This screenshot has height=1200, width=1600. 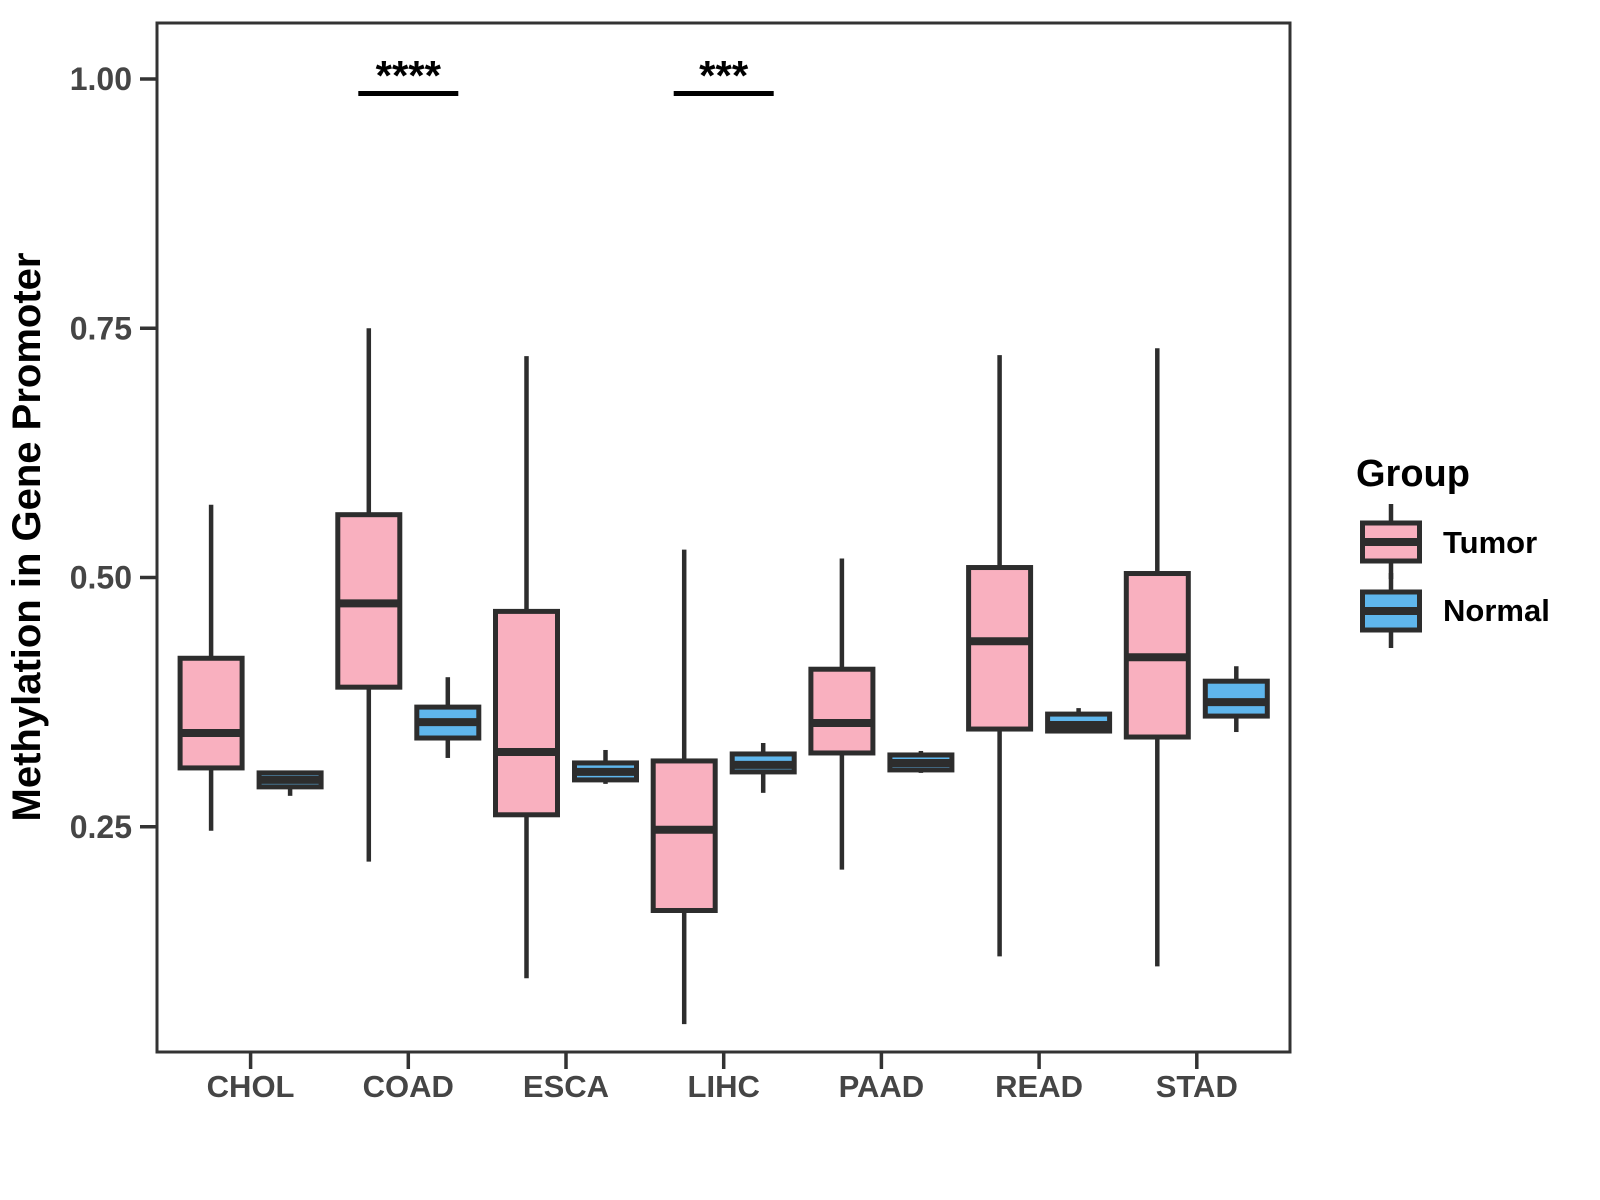 I want to click on x-tick-label-CHOL: CHOL, so click(x=251, y=1086).